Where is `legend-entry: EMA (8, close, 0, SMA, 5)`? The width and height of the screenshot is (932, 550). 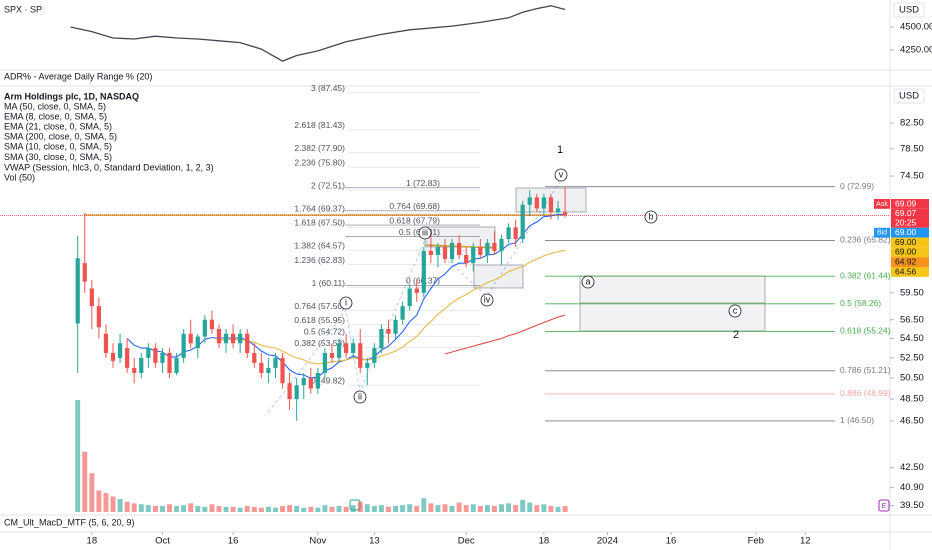
legend-entry: EMA (8, close, 0, SMA, 5) is located at coordinates (55, 116).